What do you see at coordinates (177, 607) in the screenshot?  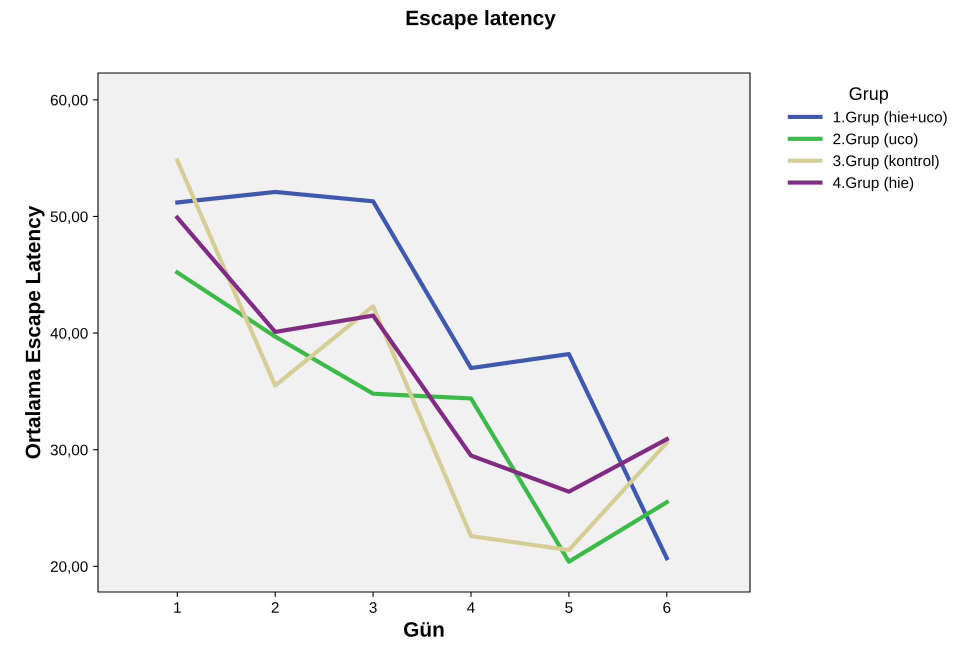 I see `x-tick-label: 1` at bounding box center [177, 607].